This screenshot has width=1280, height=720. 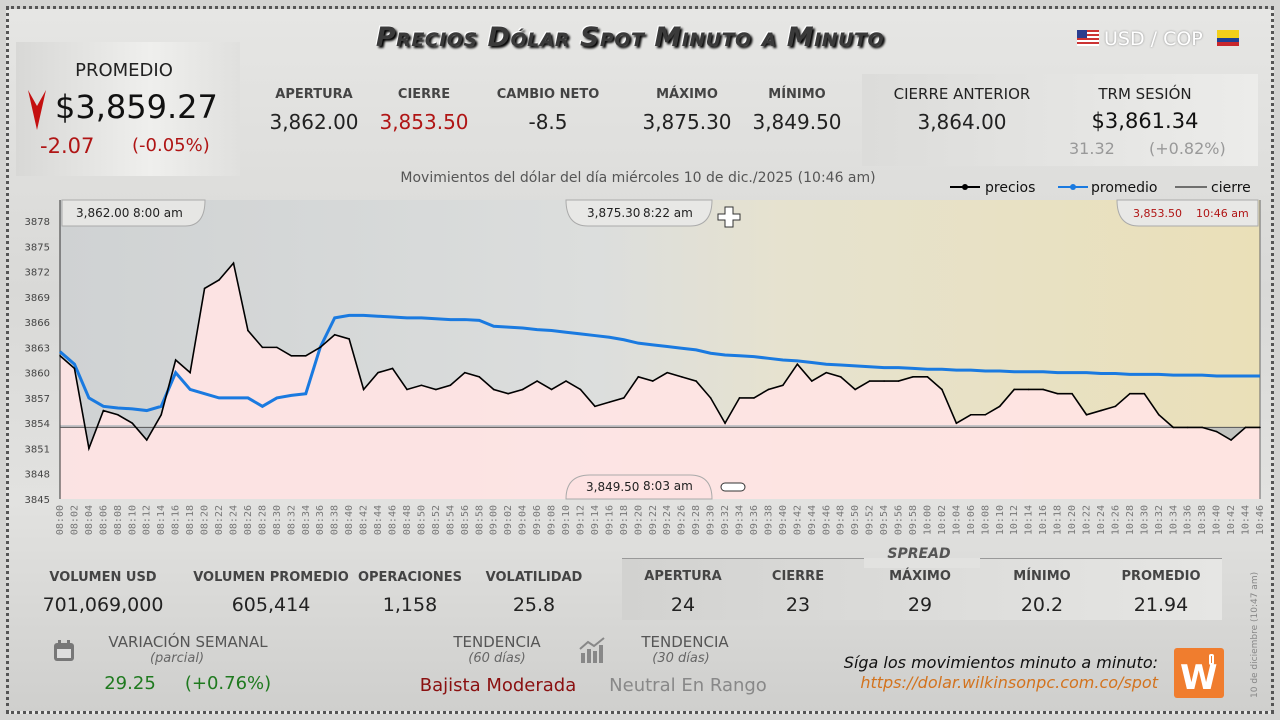 I want to click on x-tick-label: 08:40, so click(x=349, y=520).